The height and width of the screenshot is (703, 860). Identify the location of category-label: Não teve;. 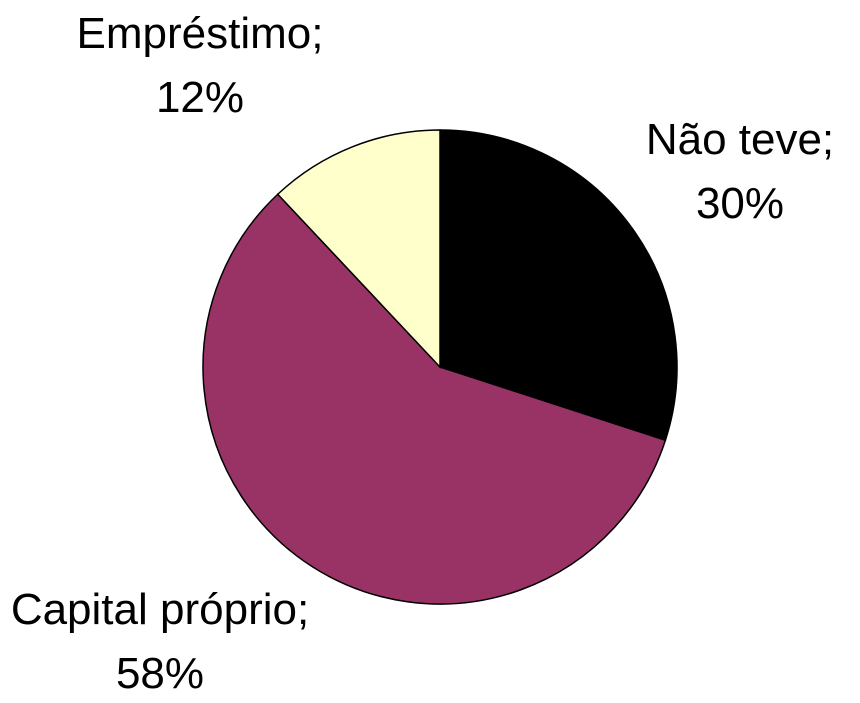
(740, 139).